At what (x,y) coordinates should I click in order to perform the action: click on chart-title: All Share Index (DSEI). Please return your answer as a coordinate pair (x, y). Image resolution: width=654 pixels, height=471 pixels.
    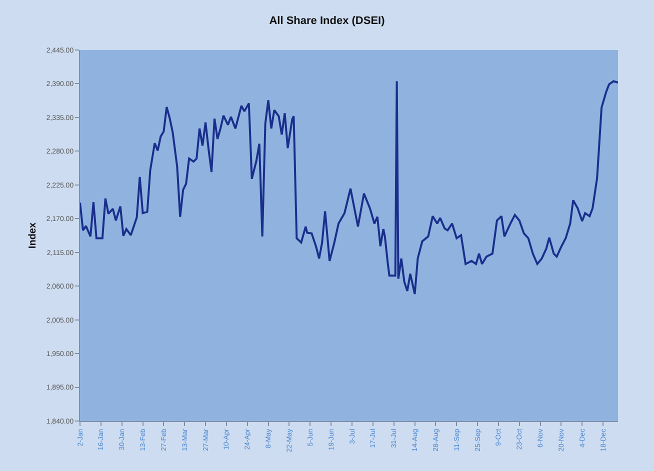
    Looking at the image, I should click on (327, 21).